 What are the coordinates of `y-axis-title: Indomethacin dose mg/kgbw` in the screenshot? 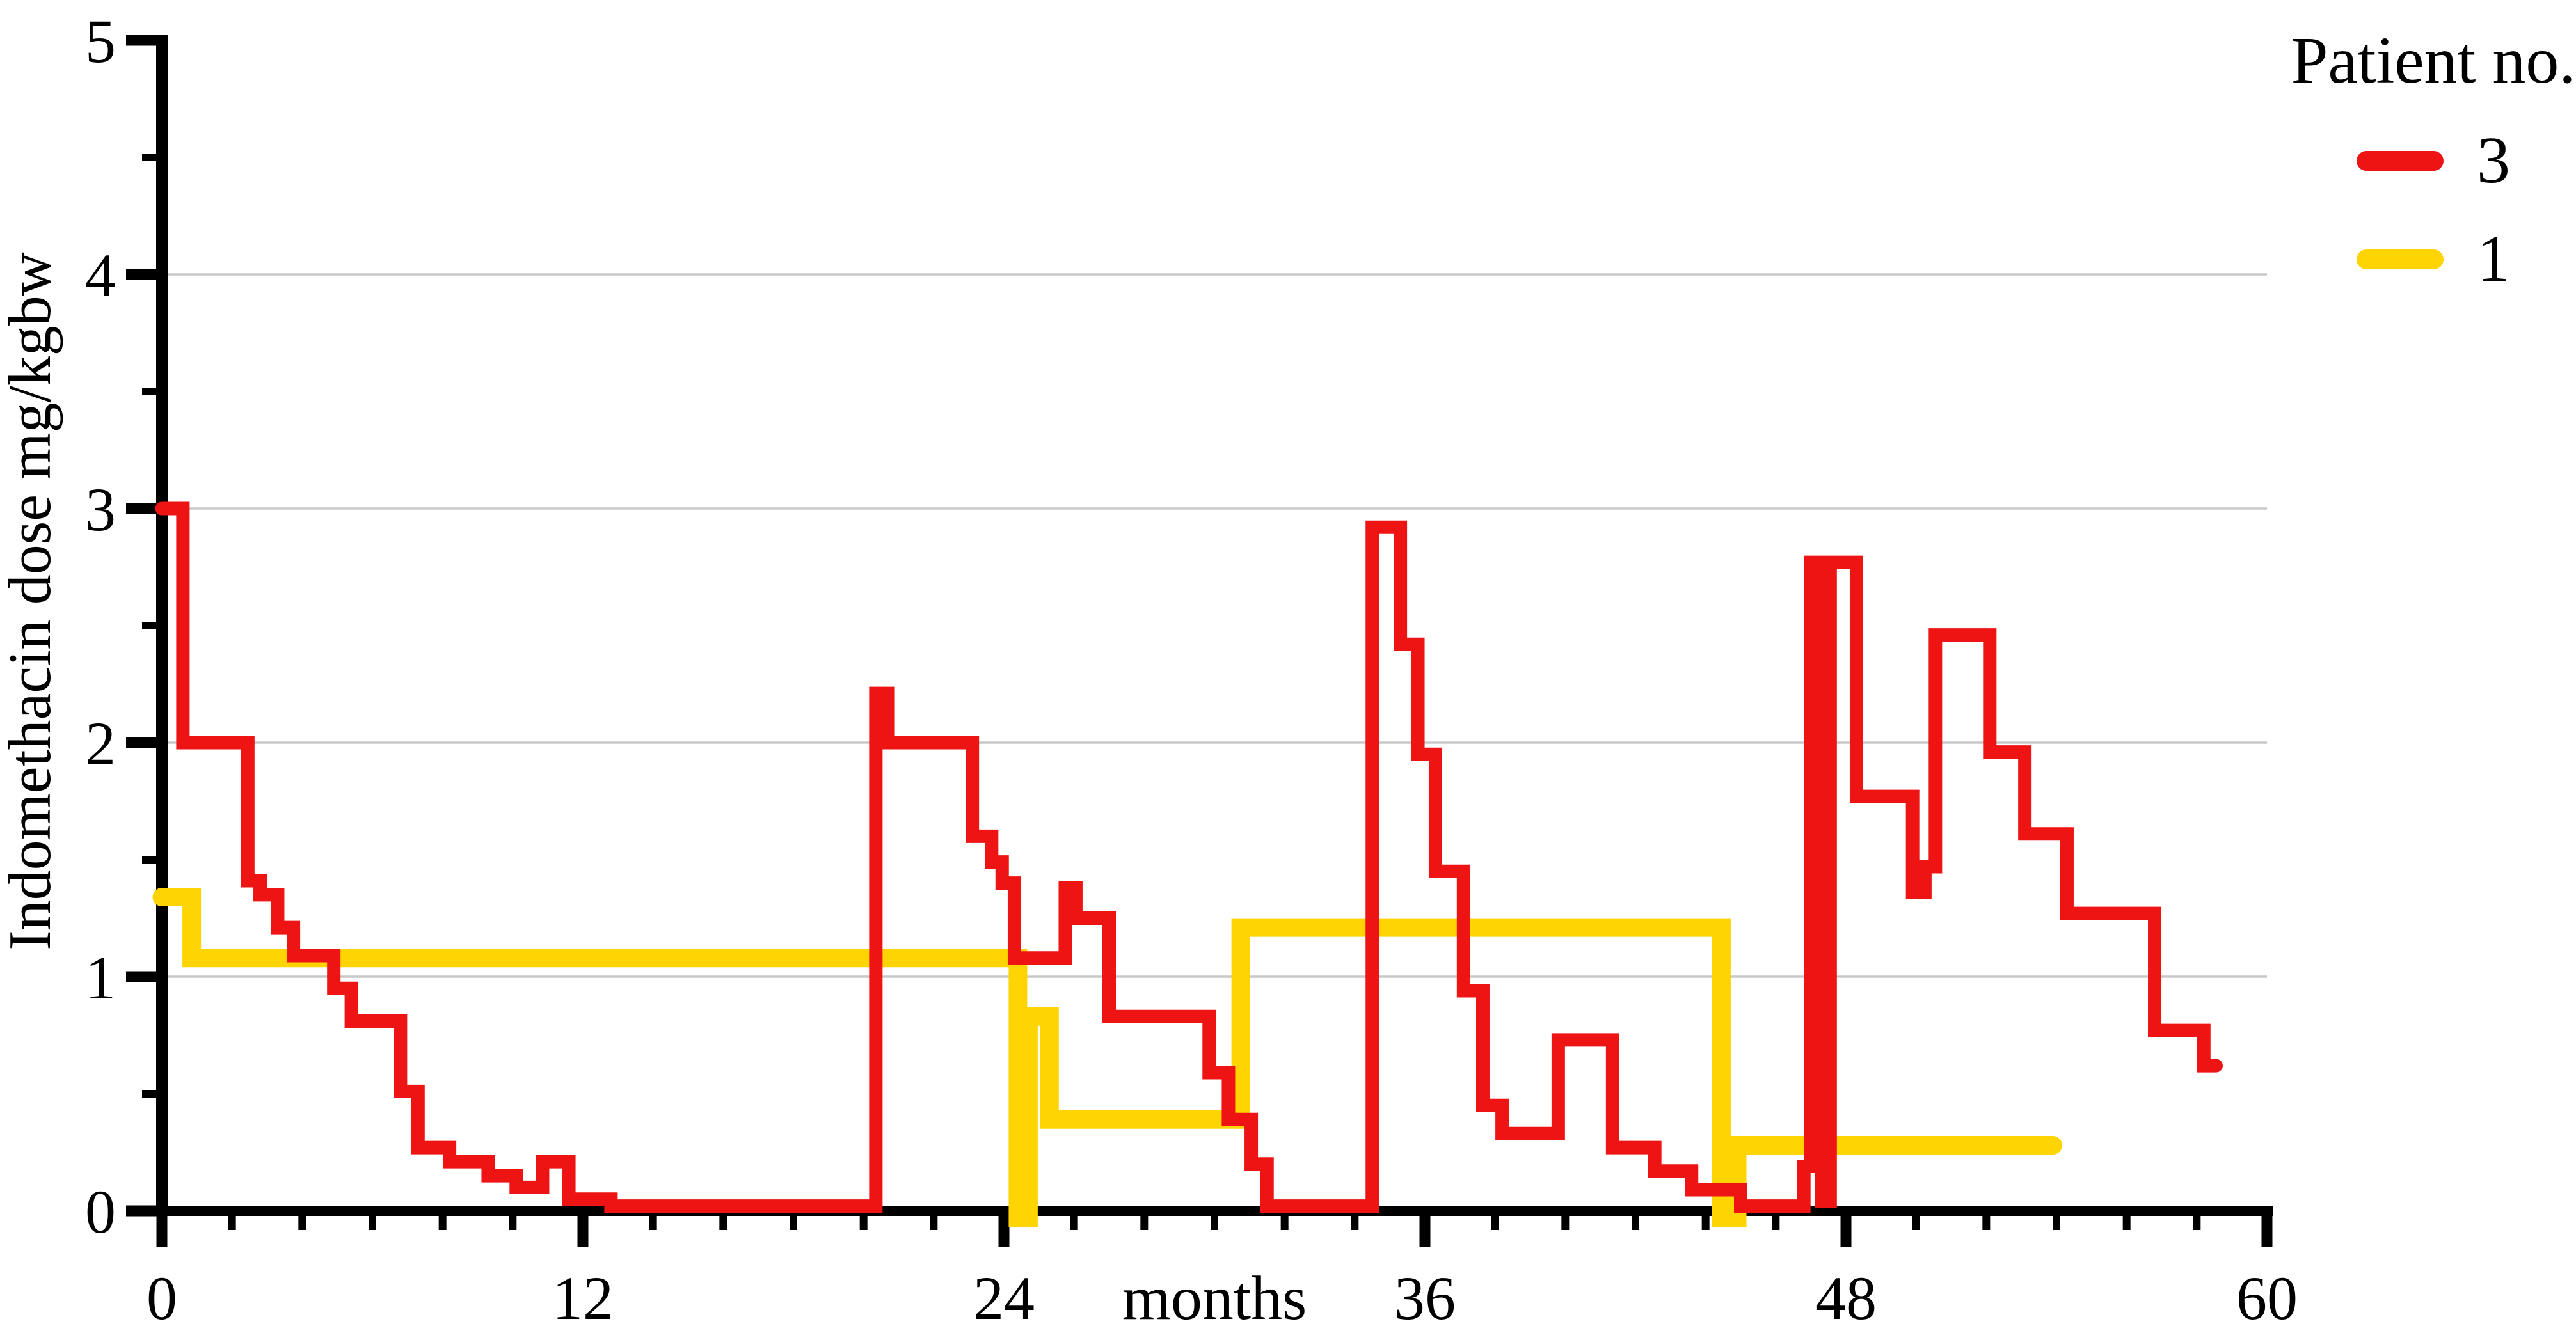 It's located at (32, 601).